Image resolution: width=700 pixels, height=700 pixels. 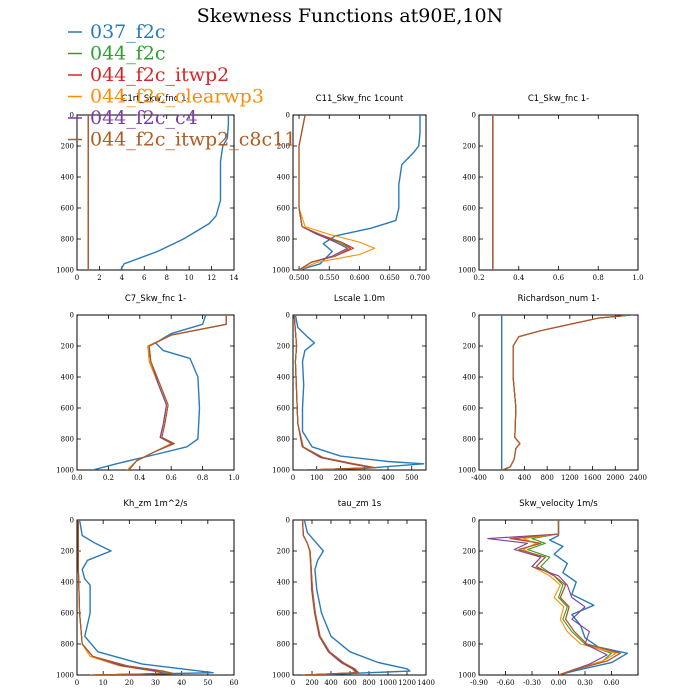 I want to click on x-tick-label: -400, so click(x=479, y=478).